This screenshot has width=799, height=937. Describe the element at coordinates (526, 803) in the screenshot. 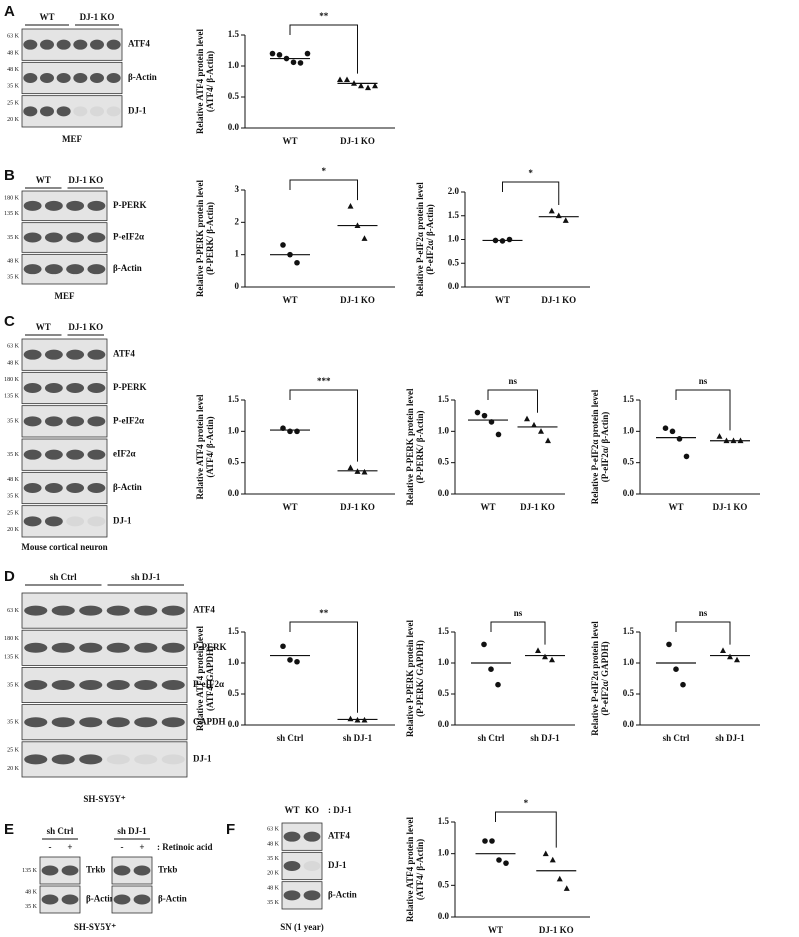

I see `significance-label: *` at that location.